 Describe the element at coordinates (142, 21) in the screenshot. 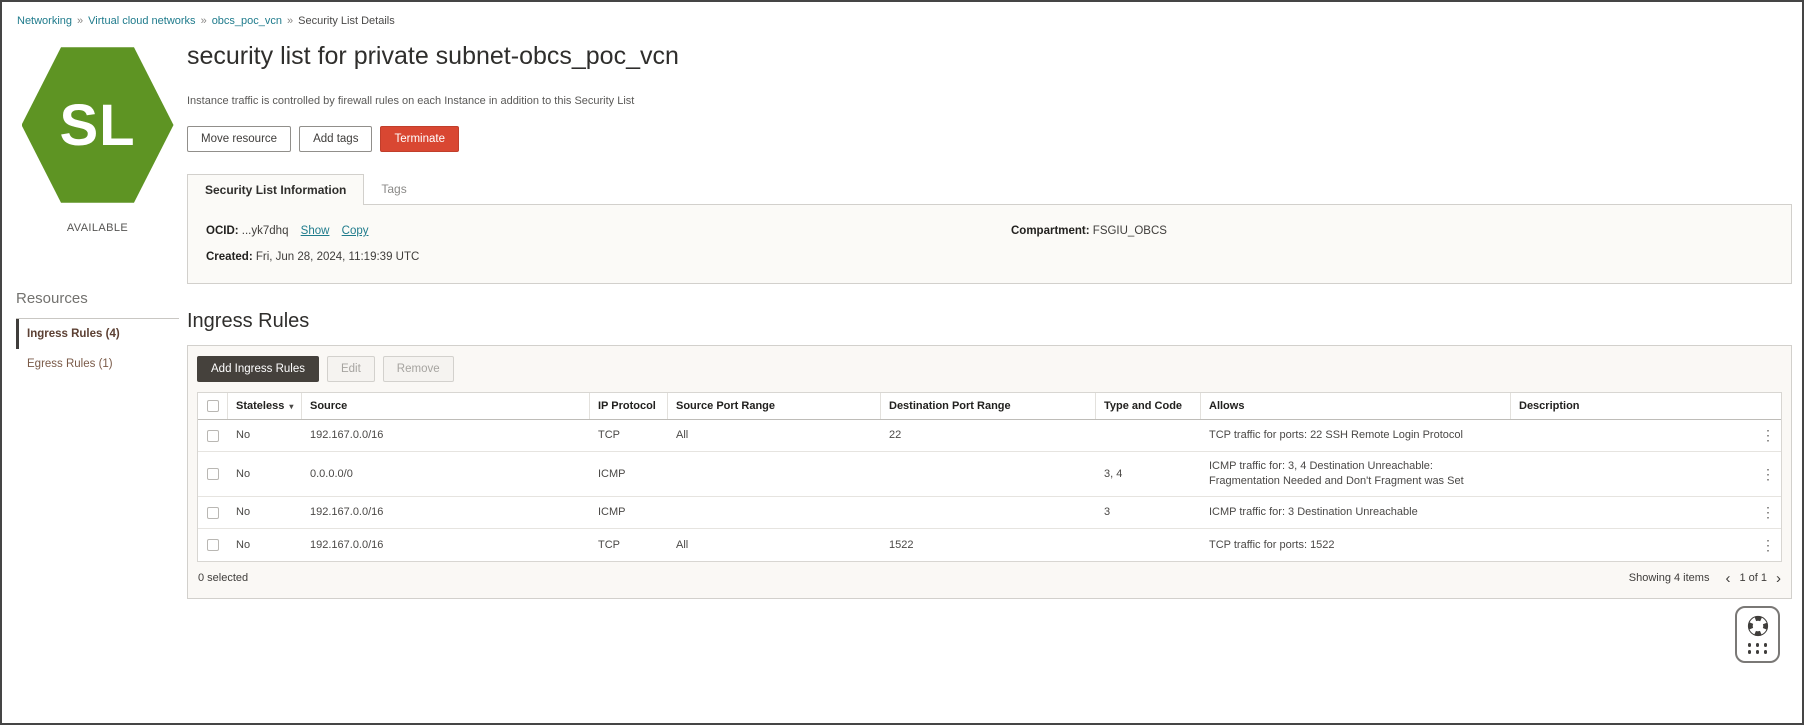

I see `breadcrumb-link-virtual-cloud-networks: Virtual cloud networks` at that location.